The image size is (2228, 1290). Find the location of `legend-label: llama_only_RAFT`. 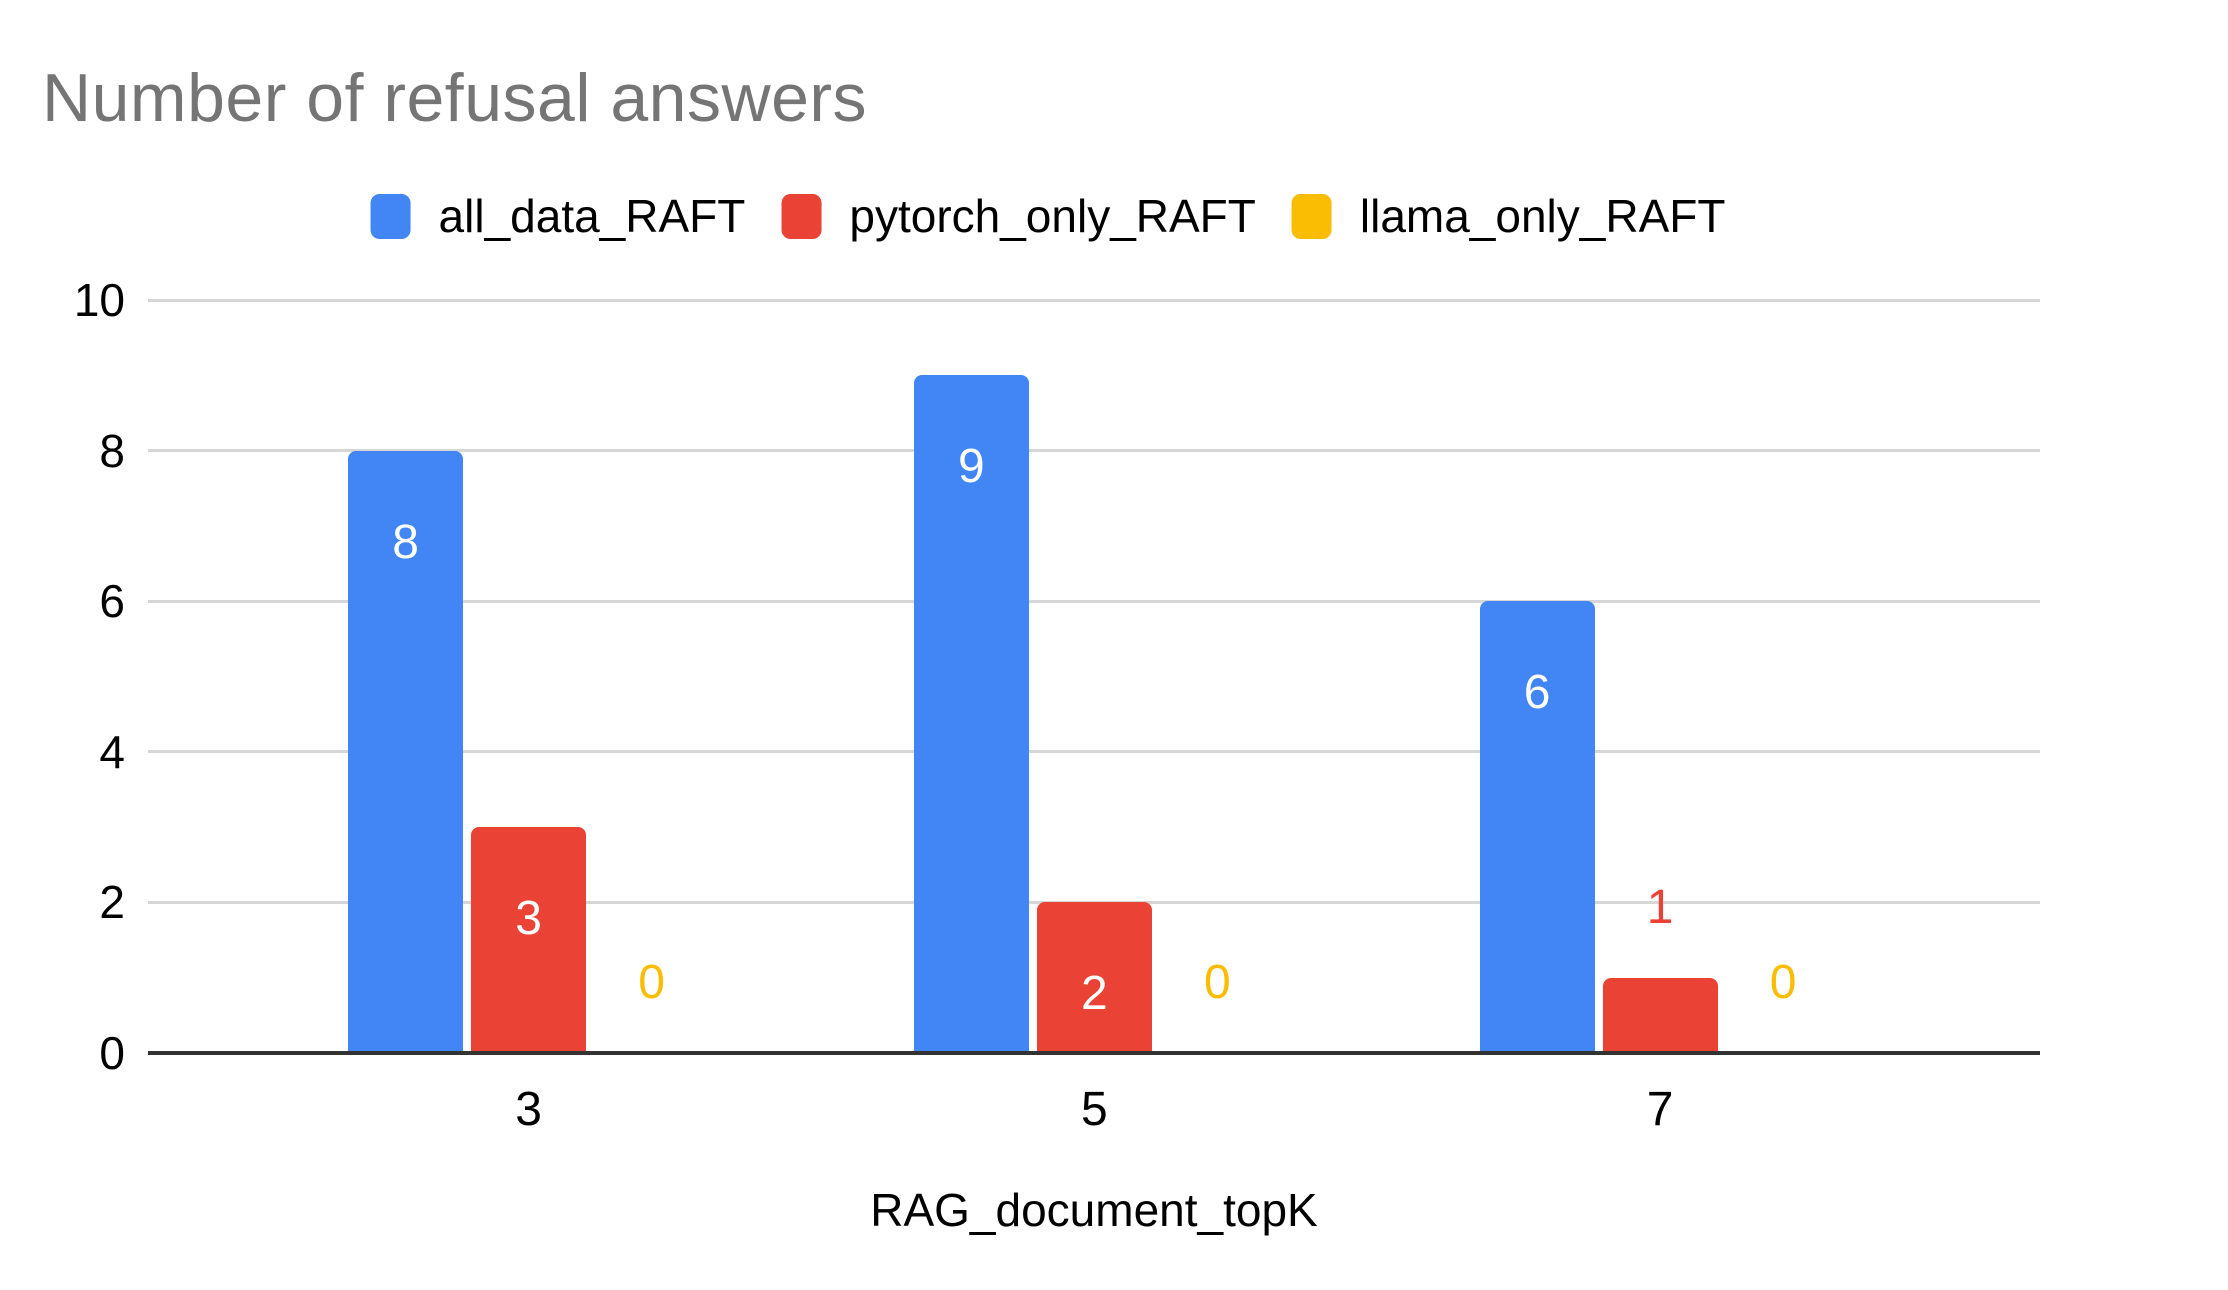

legend-label: llama_only_RAFT is located at coordinates (1542, 216).